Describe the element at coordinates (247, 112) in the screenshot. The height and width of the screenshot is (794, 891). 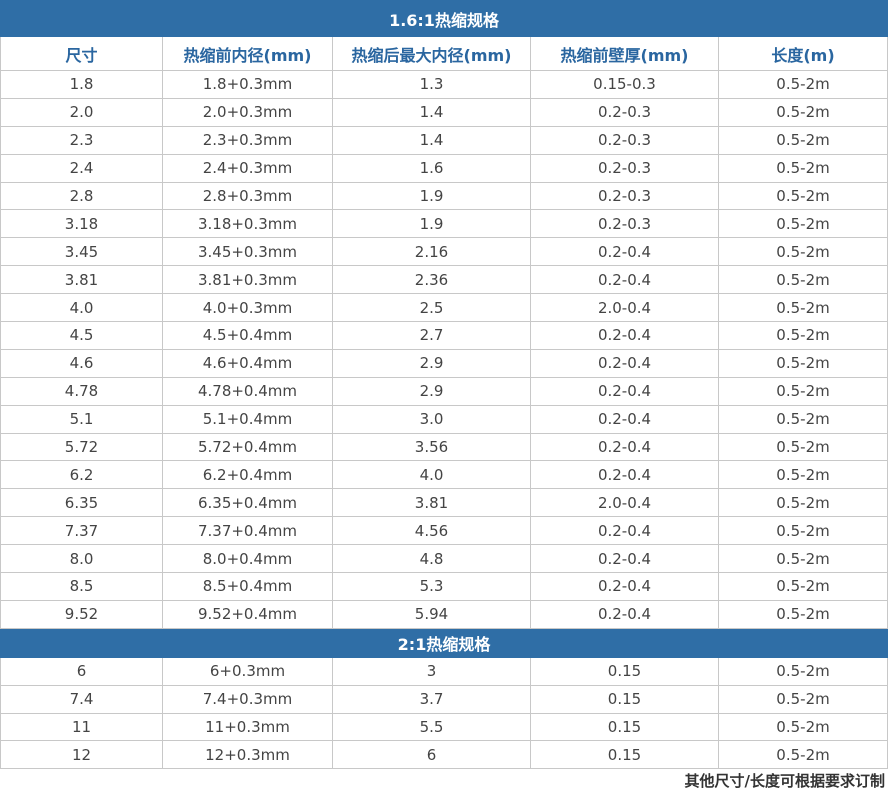
I see `cell: 2.0+0.3mm` at that location.